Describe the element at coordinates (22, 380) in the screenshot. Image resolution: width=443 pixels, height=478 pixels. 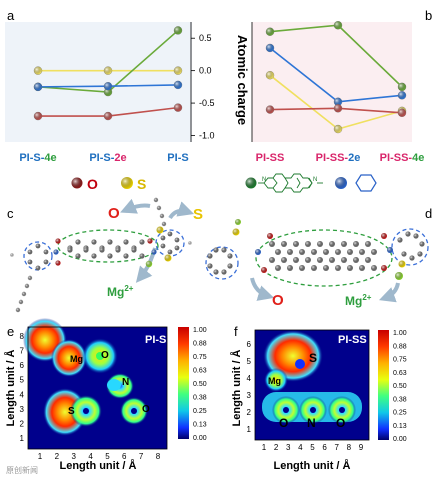
I see `y-tick-e-4: 5` at that location.